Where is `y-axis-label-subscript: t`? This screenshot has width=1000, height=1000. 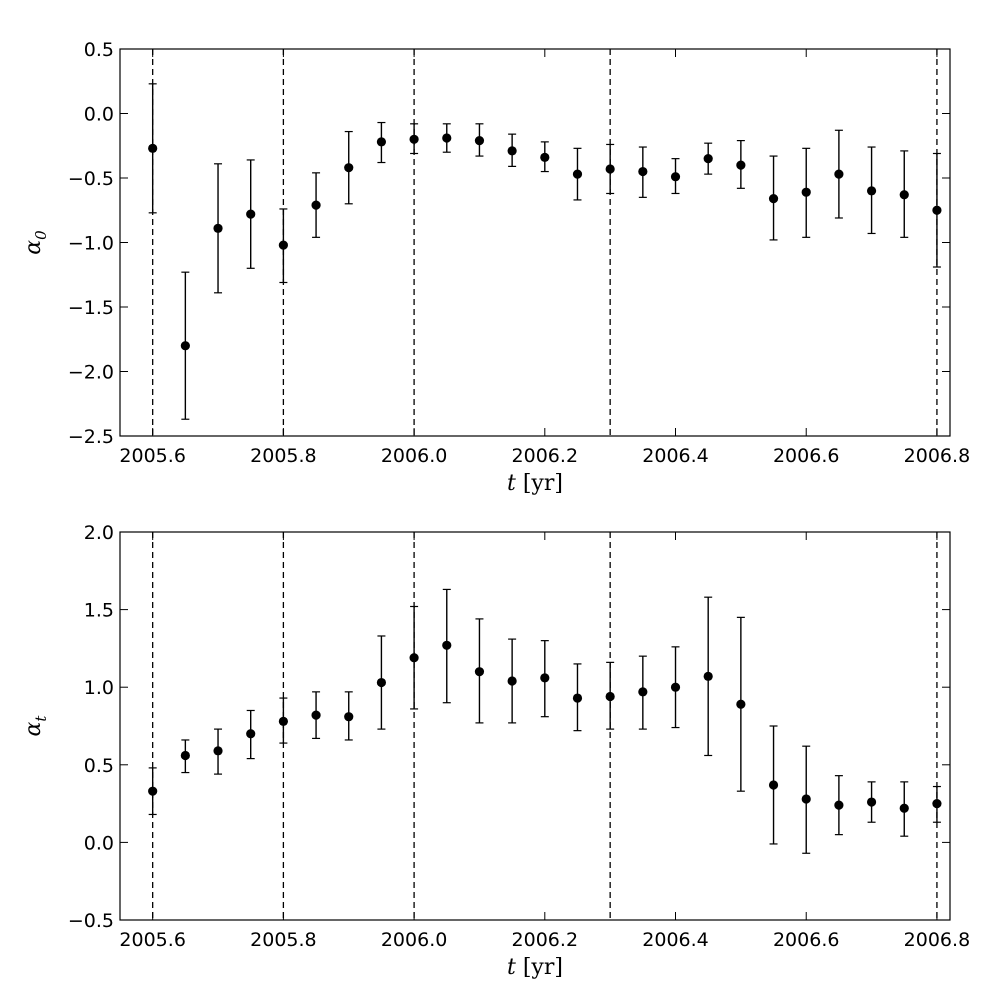 y-axis-label-subscript: t is located at coordinates (41, 718).